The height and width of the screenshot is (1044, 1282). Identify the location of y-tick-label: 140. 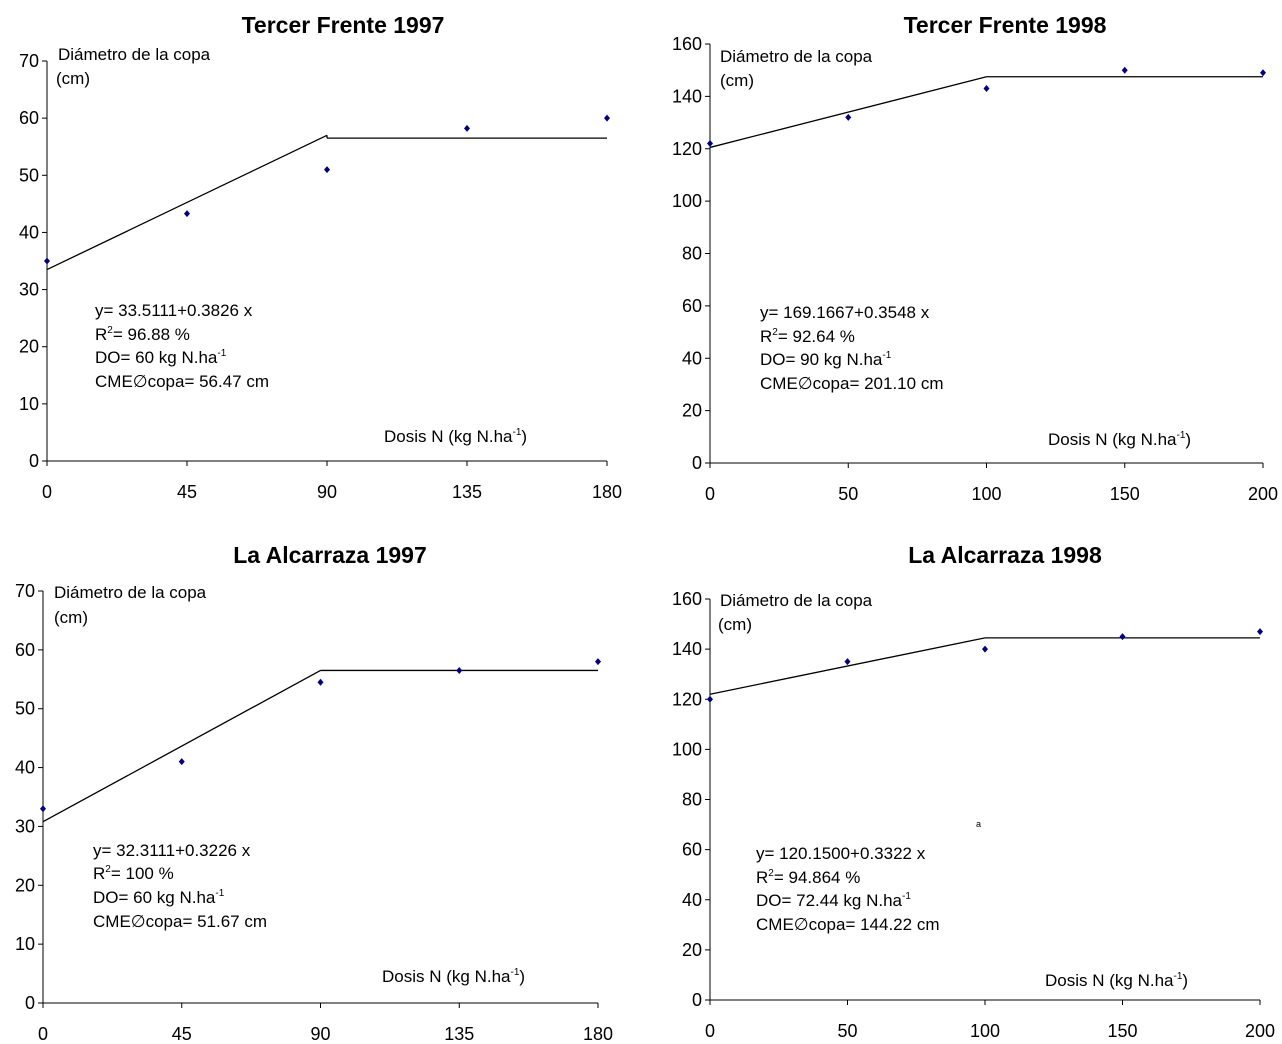
(687, 649).